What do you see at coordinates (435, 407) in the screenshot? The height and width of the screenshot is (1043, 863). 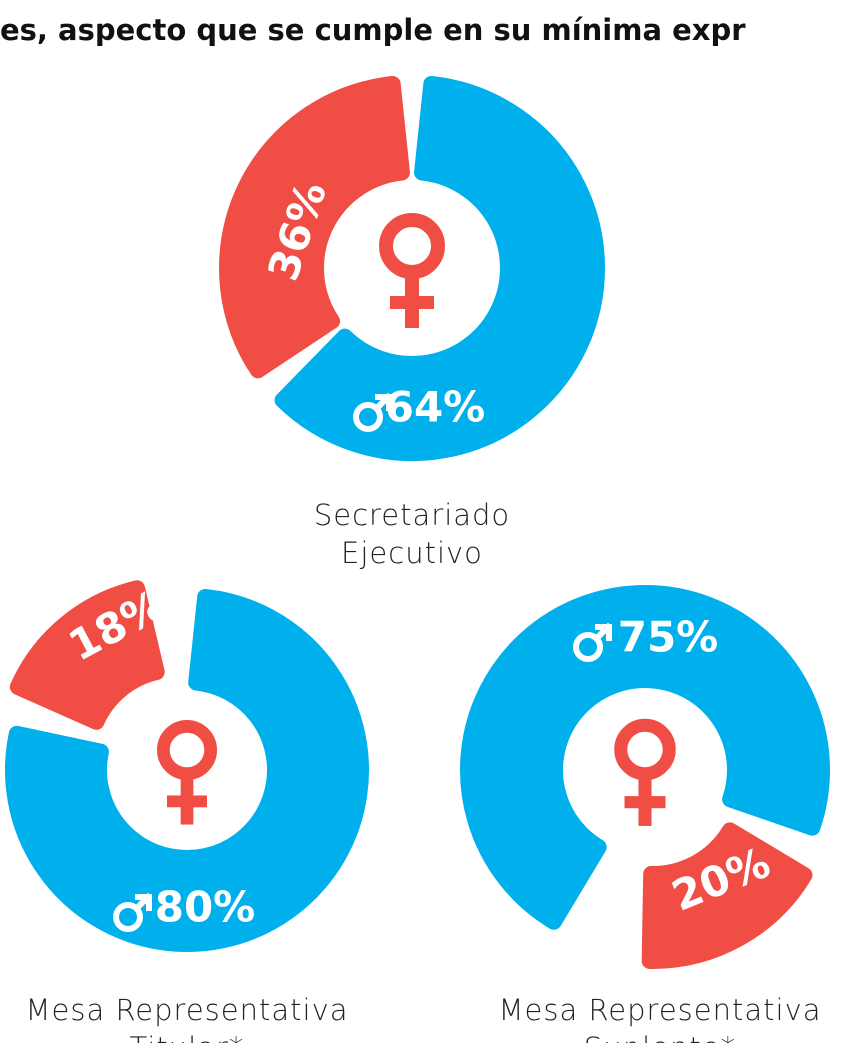 I see `value-label: 64%` at bounding box center [435, 407].